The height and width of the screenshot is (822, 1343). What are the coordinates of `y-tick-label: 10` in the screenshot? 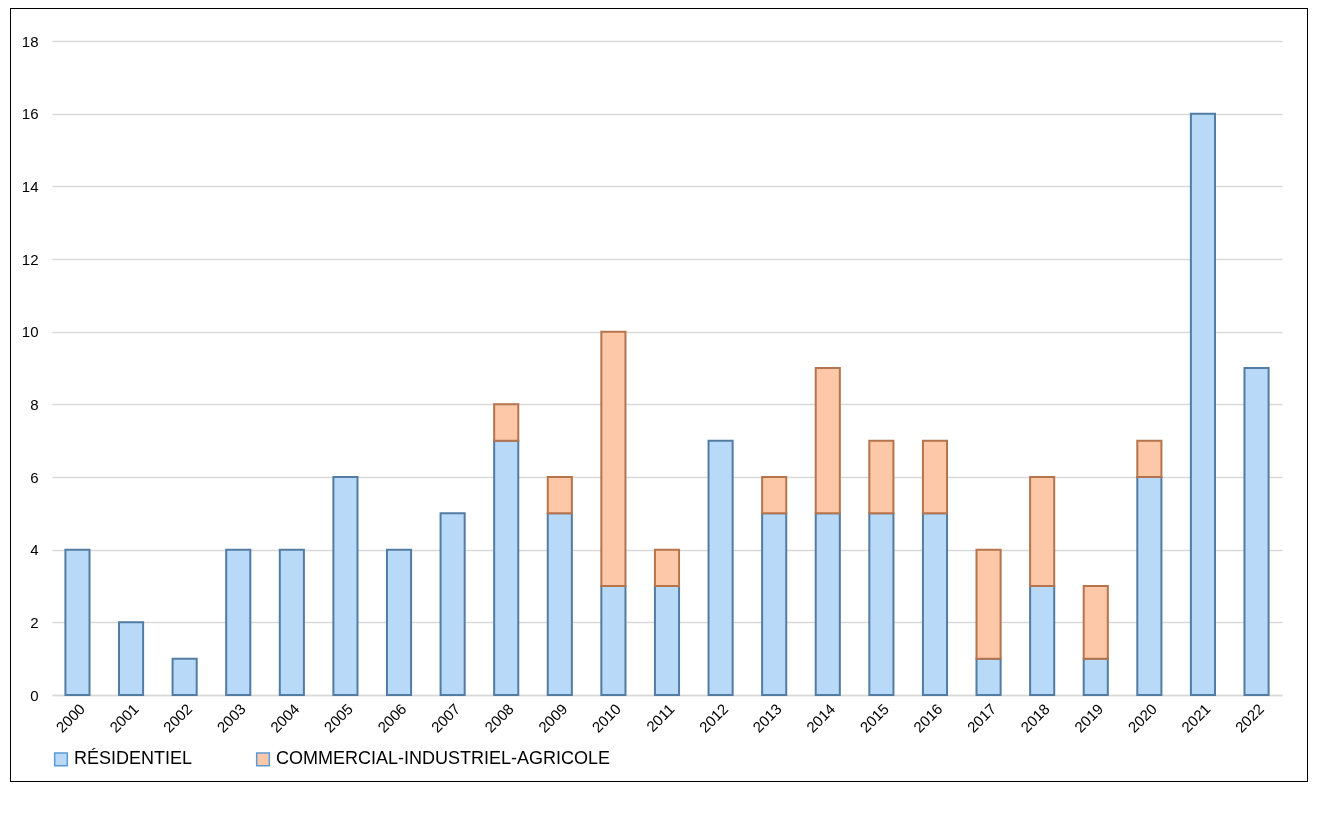 It's located at (30, 332).